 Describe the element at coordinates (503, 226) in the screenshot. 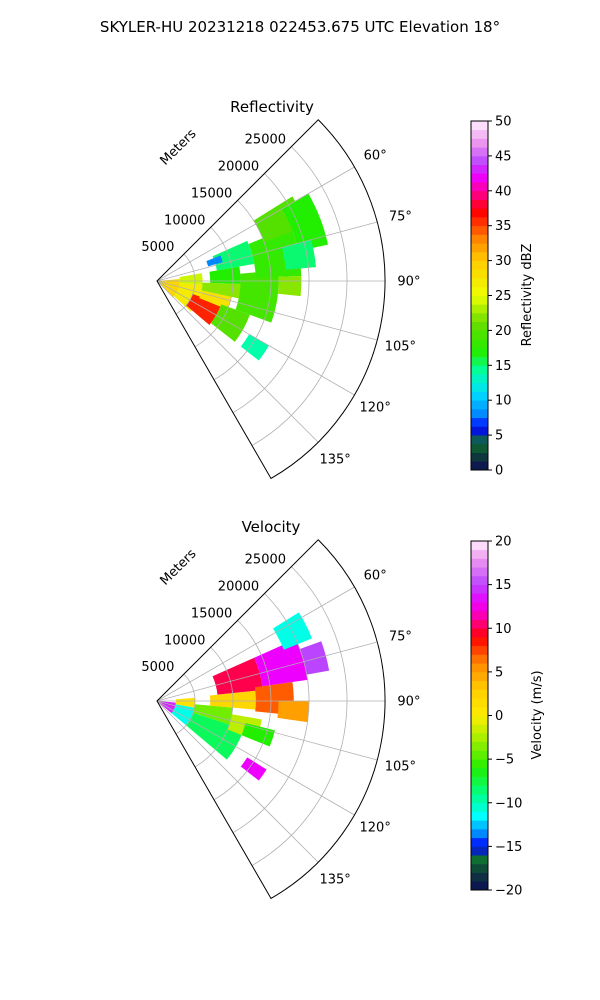

I see `colorbar-tick-label: 35` at that location.